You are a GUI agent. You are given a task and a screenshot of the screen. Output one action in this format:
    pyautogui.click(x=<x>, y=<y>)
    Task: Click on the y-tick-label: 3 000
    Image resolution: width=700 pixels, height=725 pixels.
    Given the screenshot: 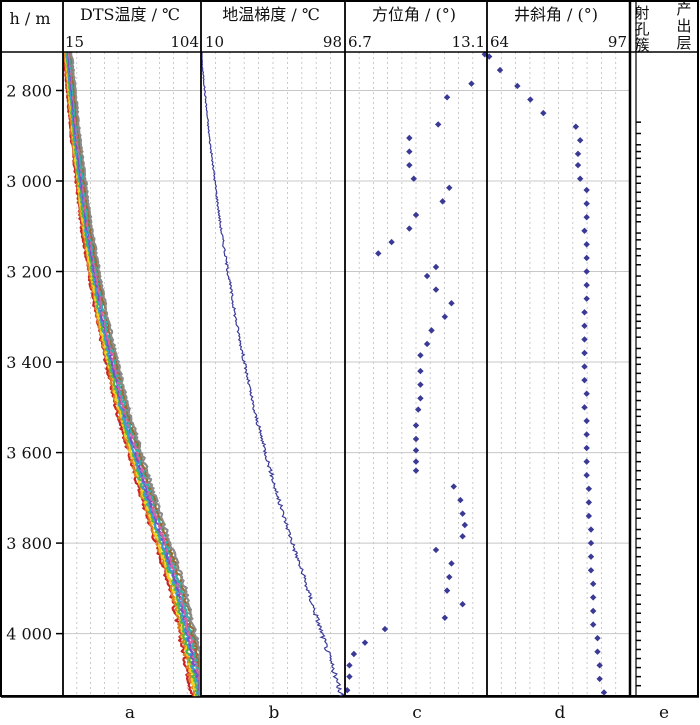 What is the action you would take?
    pyautogui.click(x=29, y=181)
    